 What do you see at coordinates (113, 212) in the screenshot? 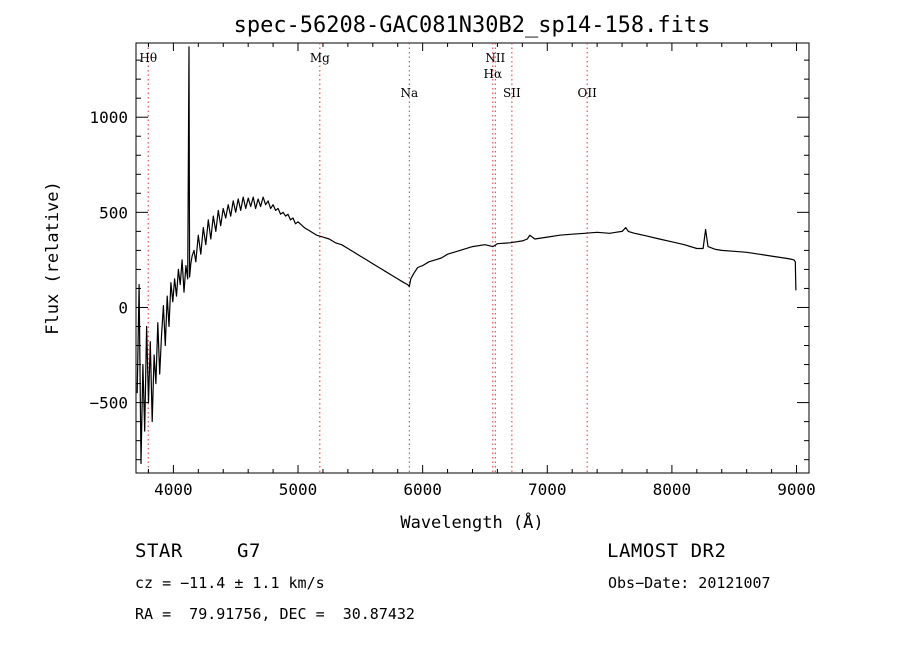
I see `y-tick-label: 500` at bounding box center [113, 212].